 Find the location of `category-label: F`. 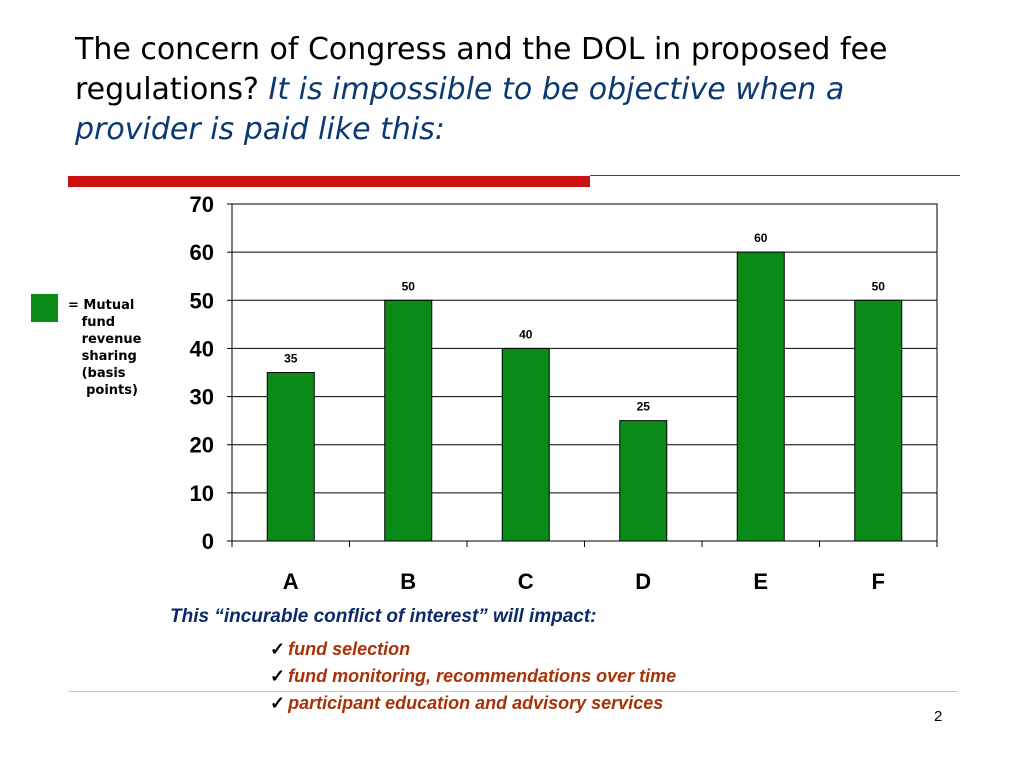

category-label: F is located at coordinates (878, 581).